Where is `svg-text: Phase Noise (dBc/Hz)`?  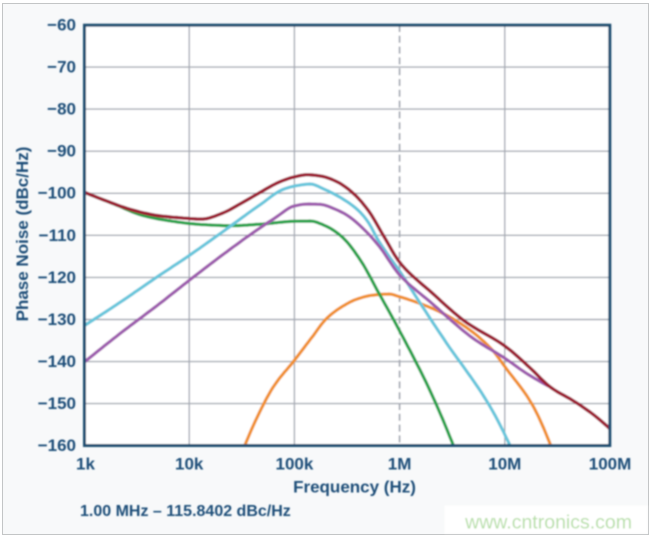 svg-text: Phase Noise (dBc/Hz) is located at coordinates (22, 234).